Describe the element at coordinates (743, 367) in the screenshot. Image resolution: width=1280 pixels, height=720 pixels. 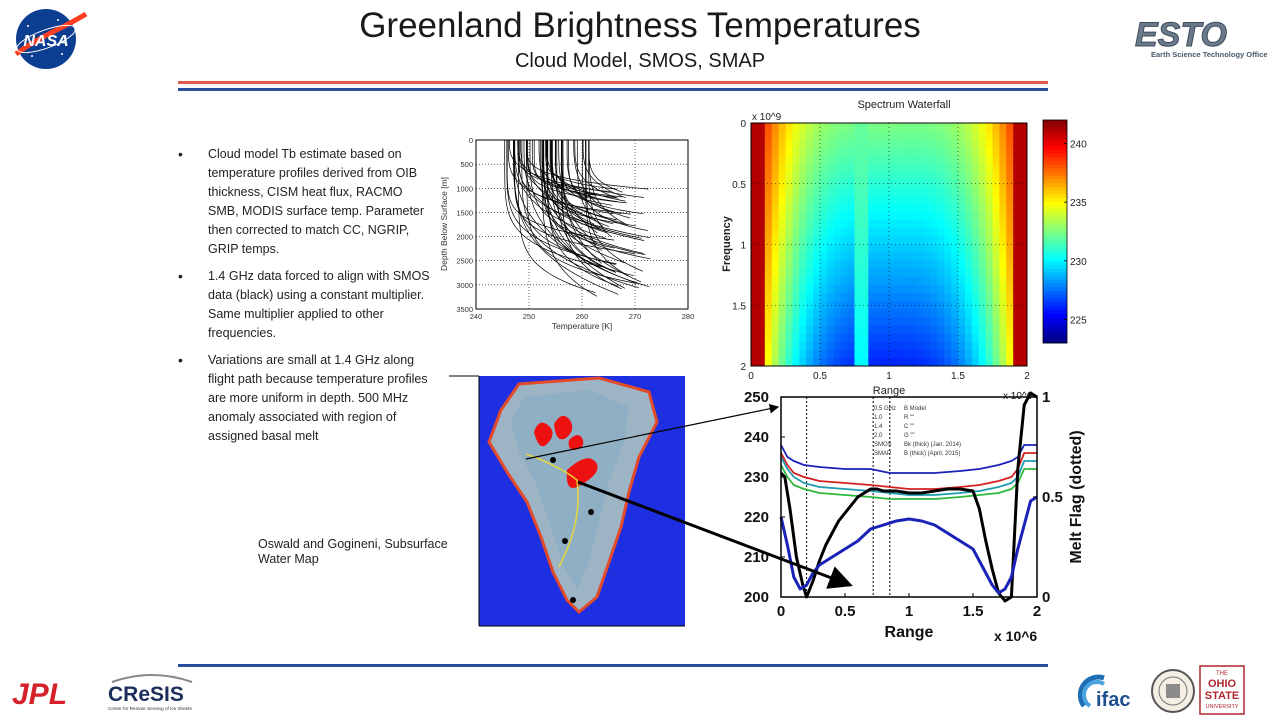
I see `y-tick-label: 2` at that location.